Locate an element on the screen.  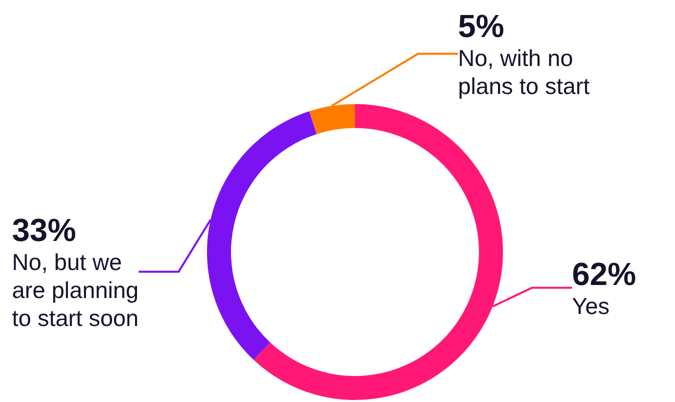
slice-label: No, with no plans to start is located at coordinates (524, 72).